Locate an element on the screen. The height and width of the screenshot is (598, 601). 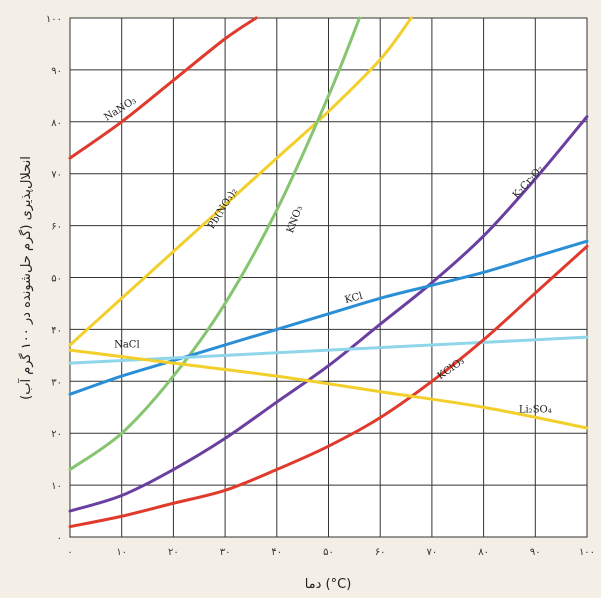
x-tick-label: ۸۰ is located at coordinates (483, 552).